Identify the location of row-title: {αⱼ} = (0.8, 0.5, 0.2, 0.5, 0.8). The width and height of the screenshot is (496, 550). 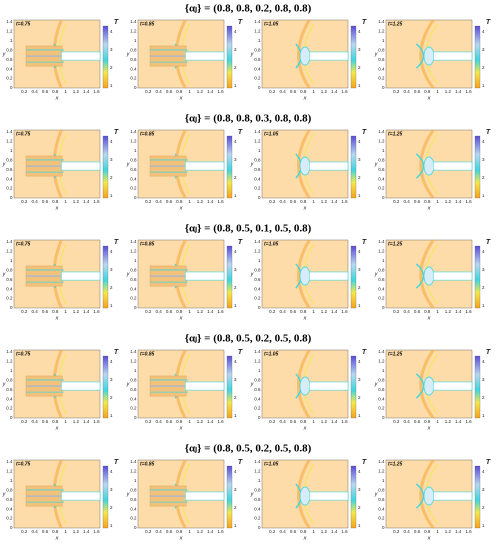
(248, 339).